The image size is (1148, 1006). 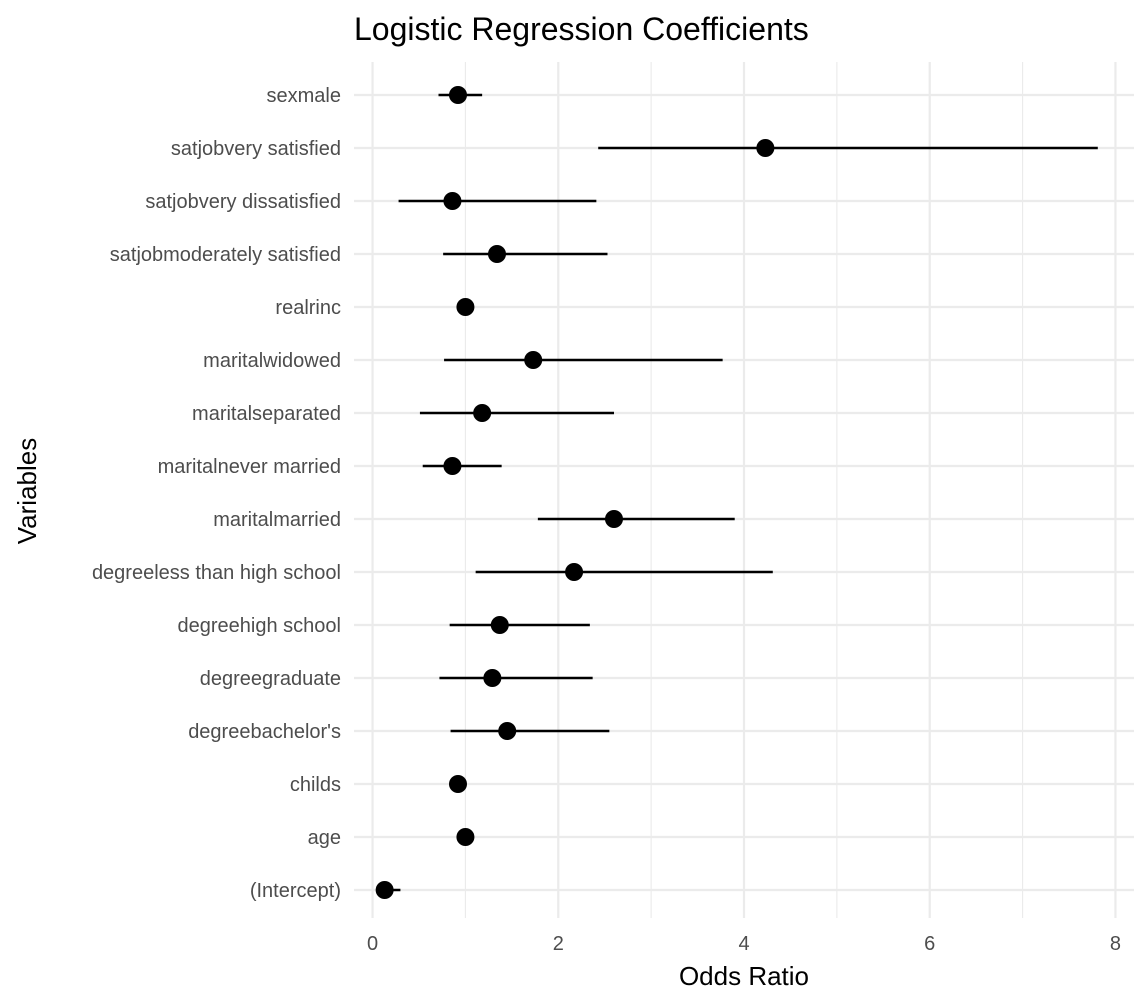 I want to click on y-tick-label: satjobvery dissatisfied, so click(x=243, y=202).